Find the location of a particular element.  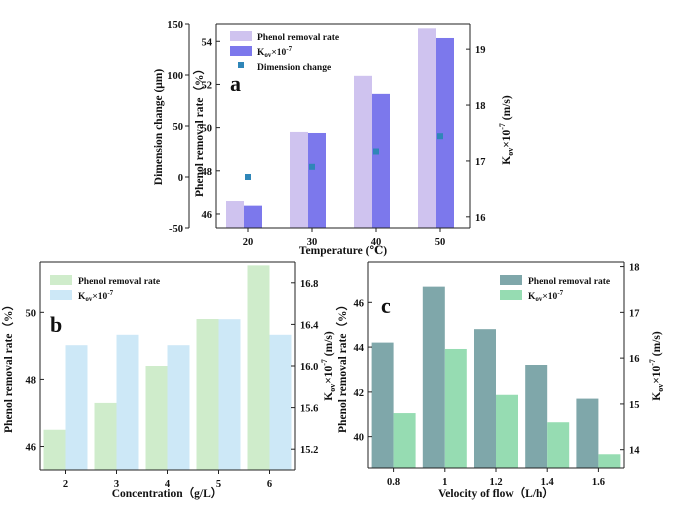

panel-b-left-tick-label-50: 50 is located at coordinates (31, 313).